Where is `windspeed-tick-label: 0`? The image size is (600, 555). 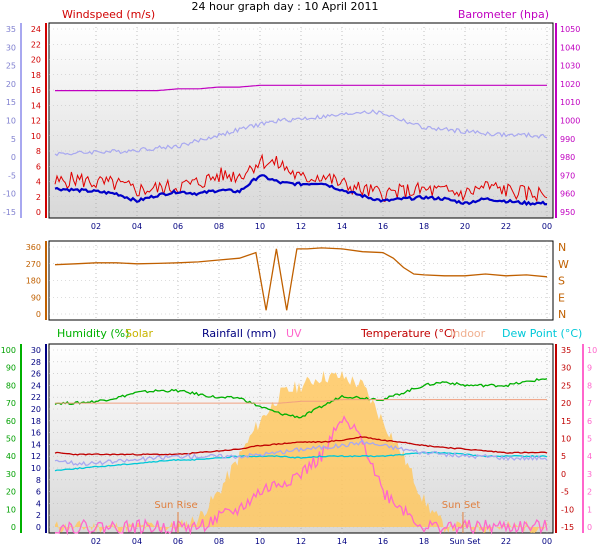
windspeed-tick-label: 0 is located at coordinates (38, 212).